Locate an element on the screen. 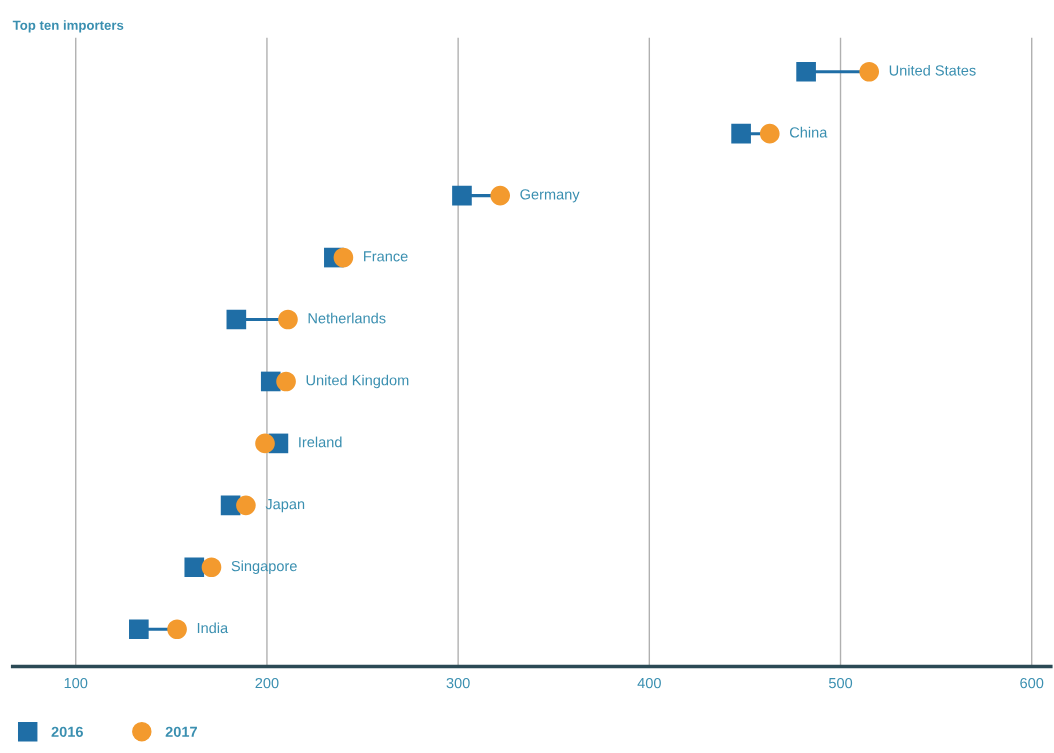  legend-label: 2016 is located at coordinates (67, 731).